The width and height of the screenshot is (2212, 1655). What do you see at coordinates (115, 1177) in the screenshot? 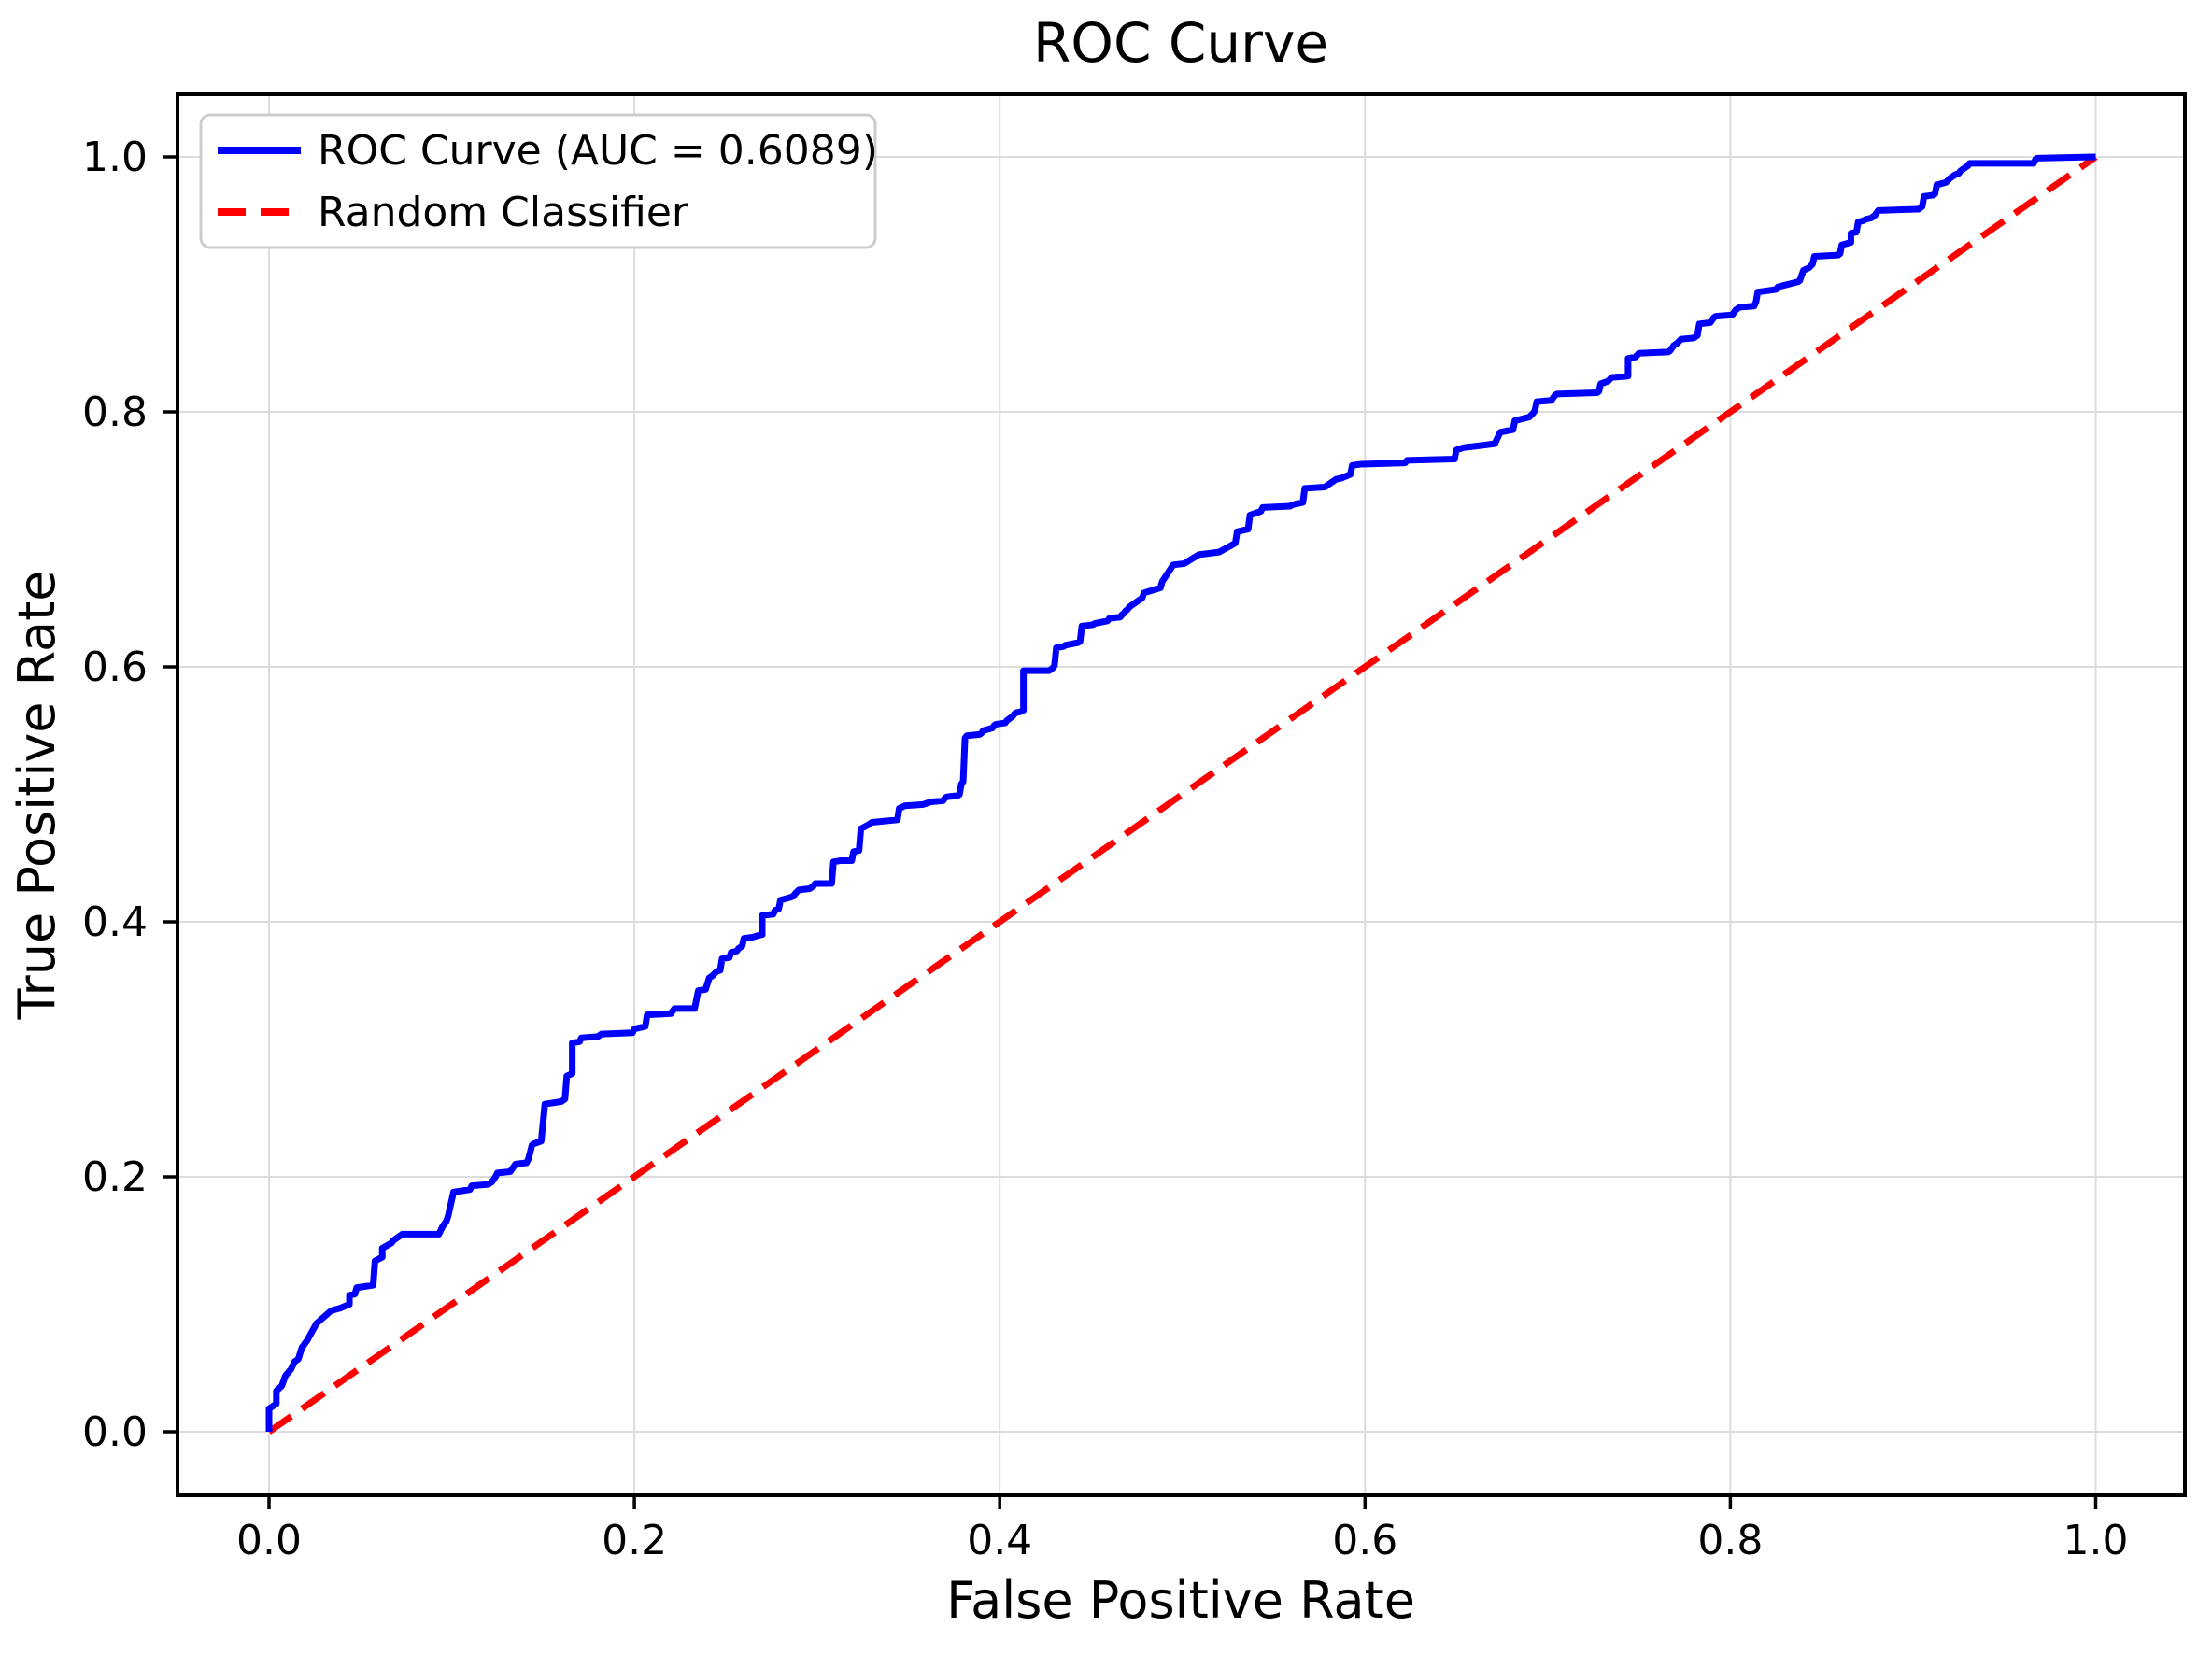
I see `y-tick-label: 0.2` at bounding box center [115, 1177].